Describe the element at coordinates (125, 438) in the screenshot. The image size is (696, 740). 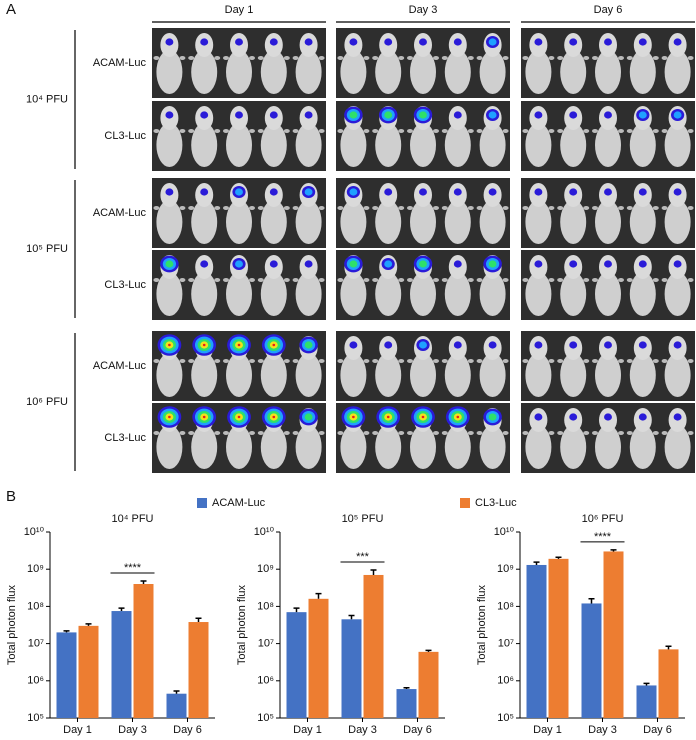
I see `row-label: CL3-Luc` at that location.